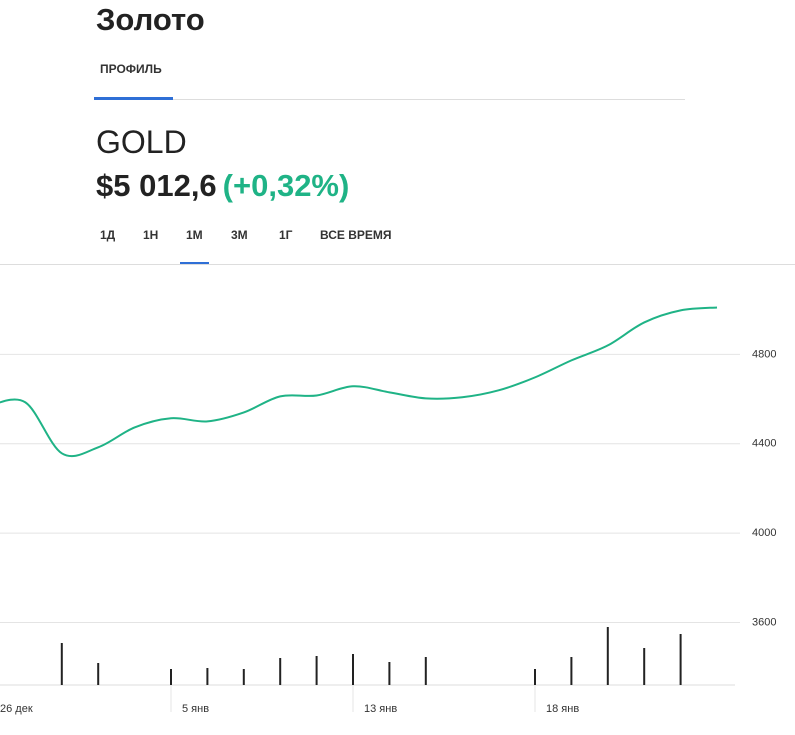 The image size is (795, 735). Describe the element at coordinates (194, 235) in the screenshot. I see `period-tab: 1М` at that location.